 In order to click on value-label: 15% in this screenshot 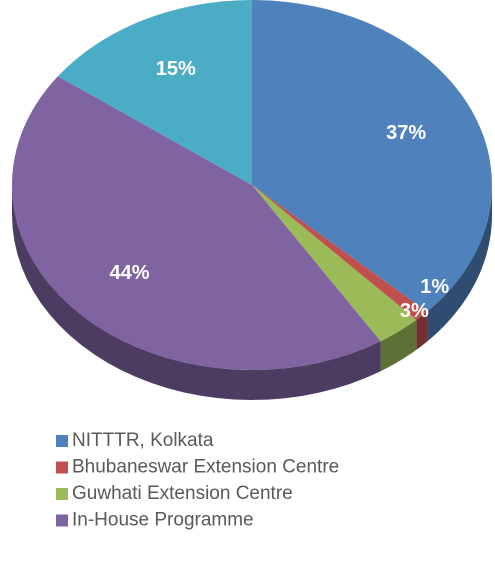, I will do `click(176, 69)`.